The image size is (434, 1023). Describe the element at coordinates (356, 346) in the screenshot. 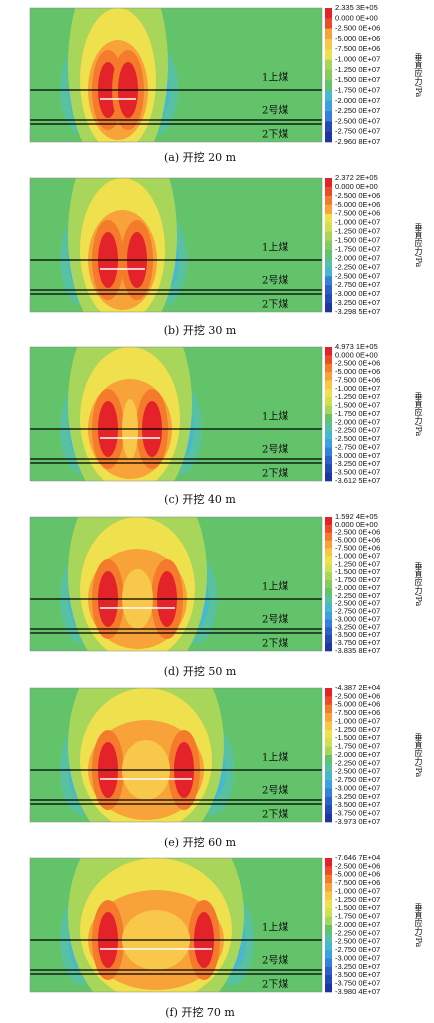

I see `colorbar-label: 4.973 1E+05` at that location.